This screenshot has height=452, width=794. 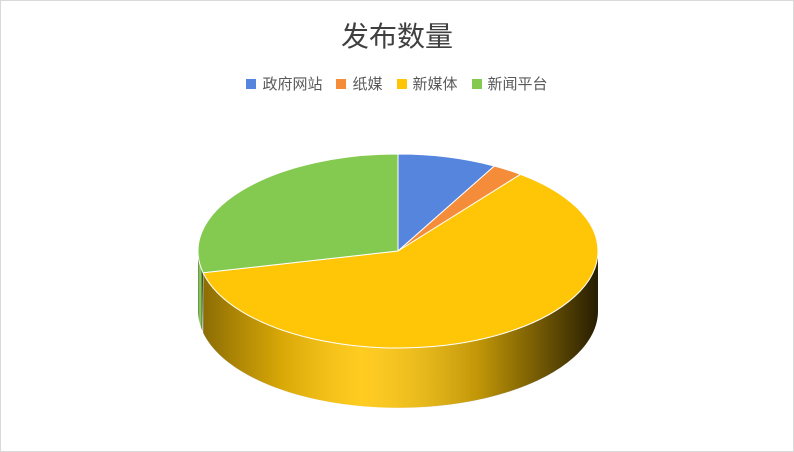 I want to click on legend-label: 新媒体, so click(x=435, y=84).